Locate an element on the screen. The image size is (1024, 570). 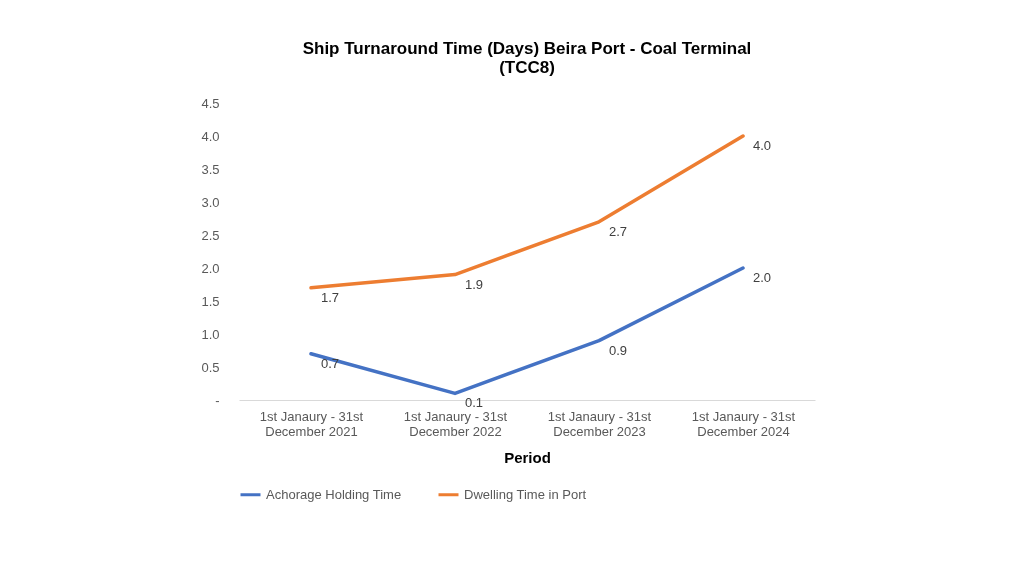
y-tick-label: 3.5 is located at coordinates (210, 169).